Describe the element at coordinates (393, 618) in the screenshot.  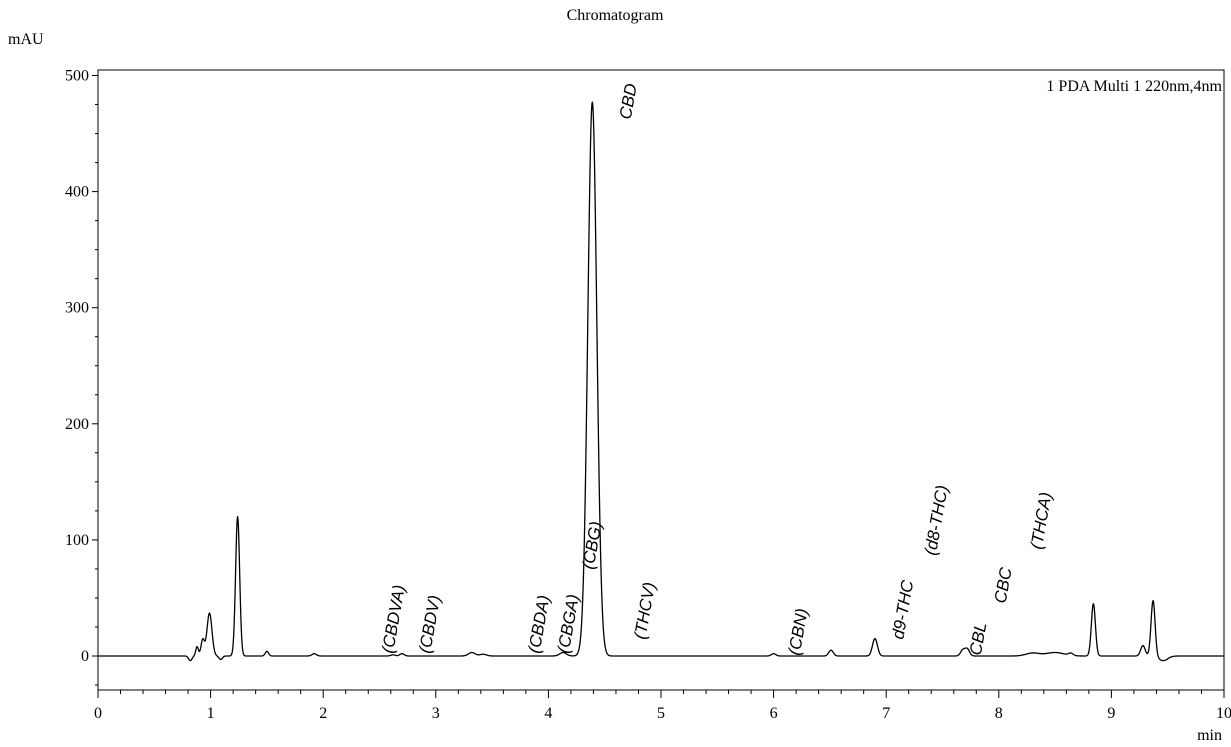
I see `peak-label: (CBDVA)` at that location.